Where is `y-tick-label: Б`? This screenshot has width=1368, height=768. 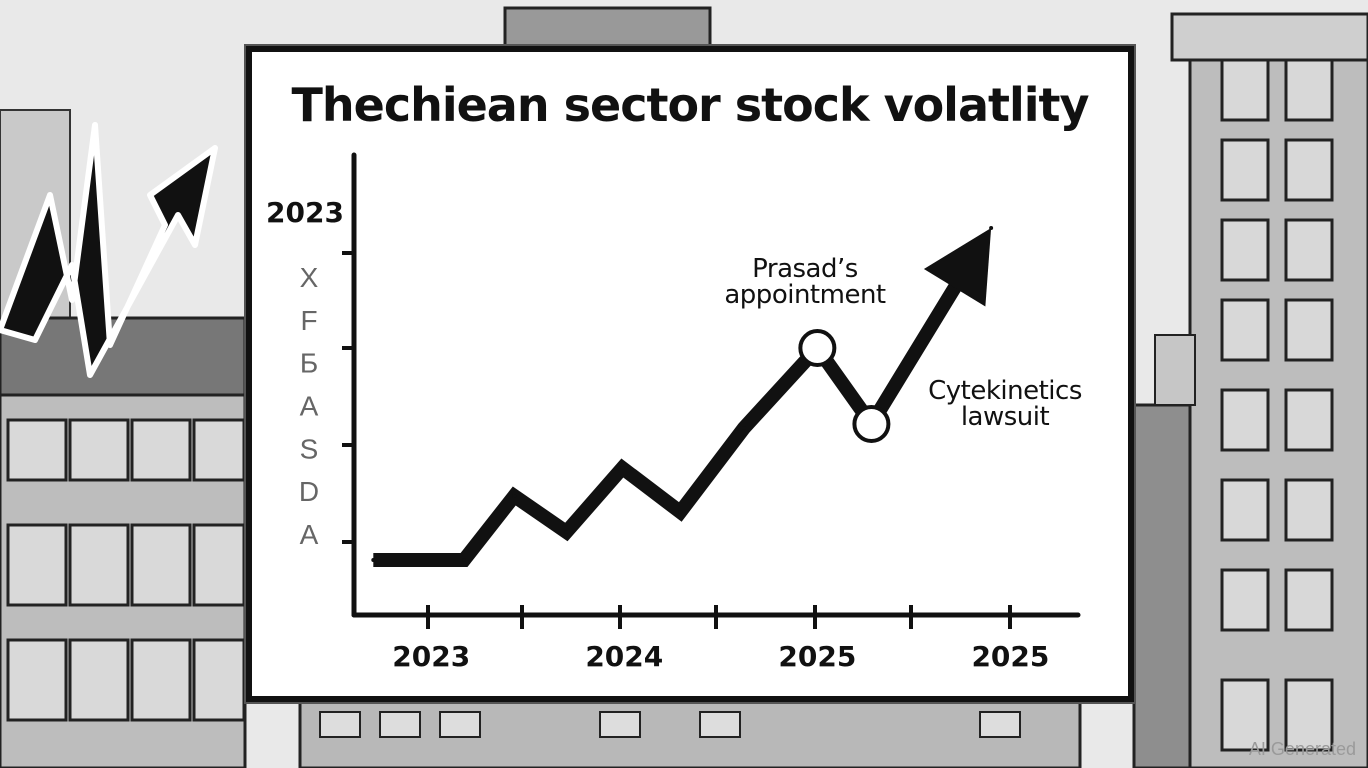 y-tick-label: Б is located at coordinates (309, 363).